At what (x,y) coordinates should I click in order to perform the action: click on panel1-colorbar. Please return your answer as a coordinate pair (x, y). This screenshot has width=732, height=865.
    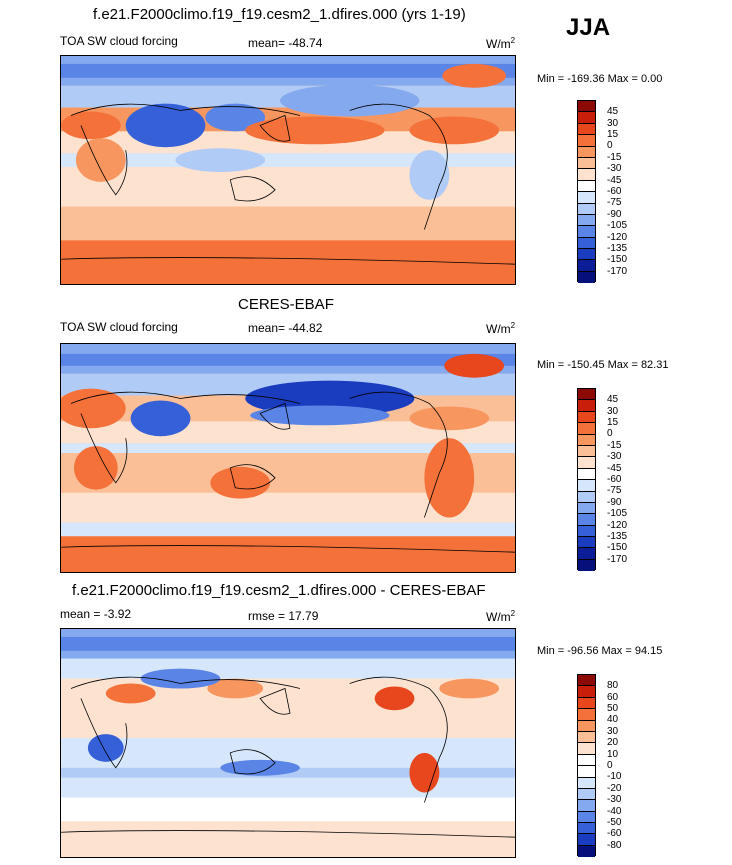
    Looking at the image, I should click on (586, 192).